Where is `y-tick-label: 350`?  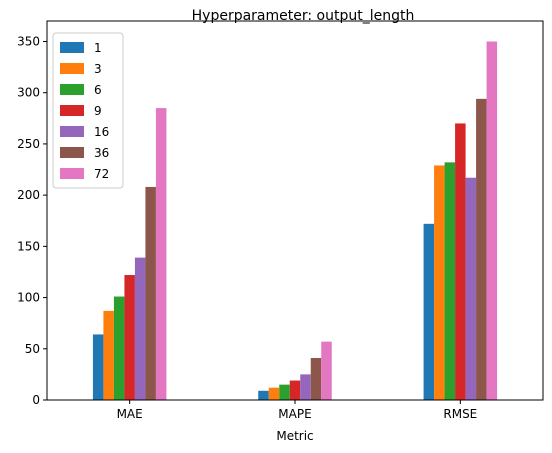 y-tick-label: 350 is located at coordinates (28, 41).